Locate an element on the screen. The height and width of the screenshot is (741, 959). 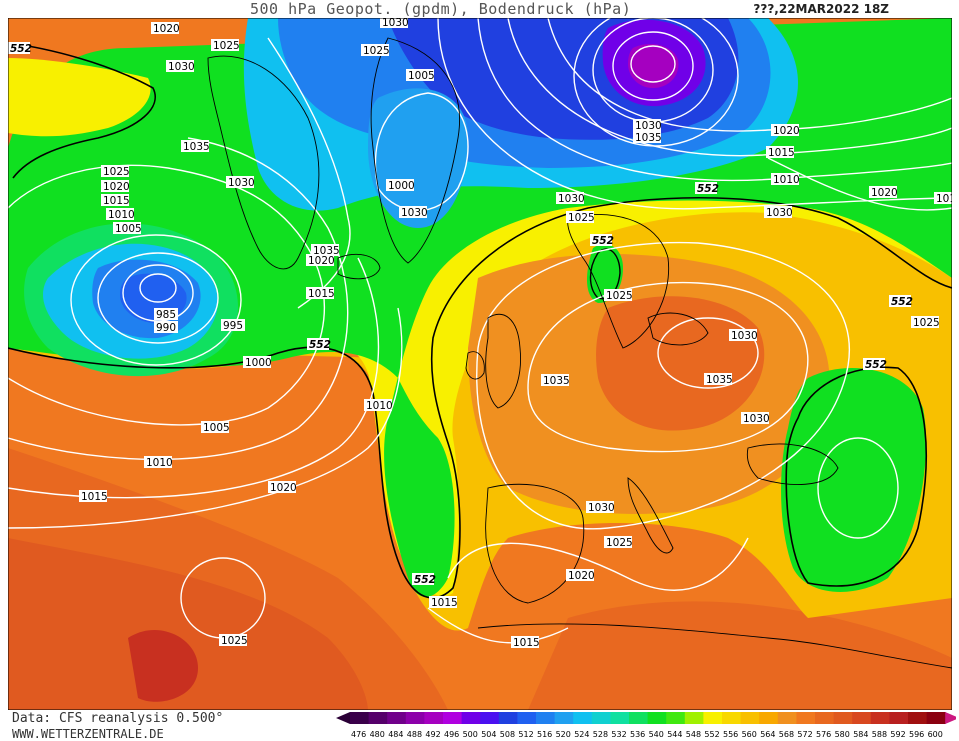
legend-tick-label: 572 is located at coordinates (804, 734).